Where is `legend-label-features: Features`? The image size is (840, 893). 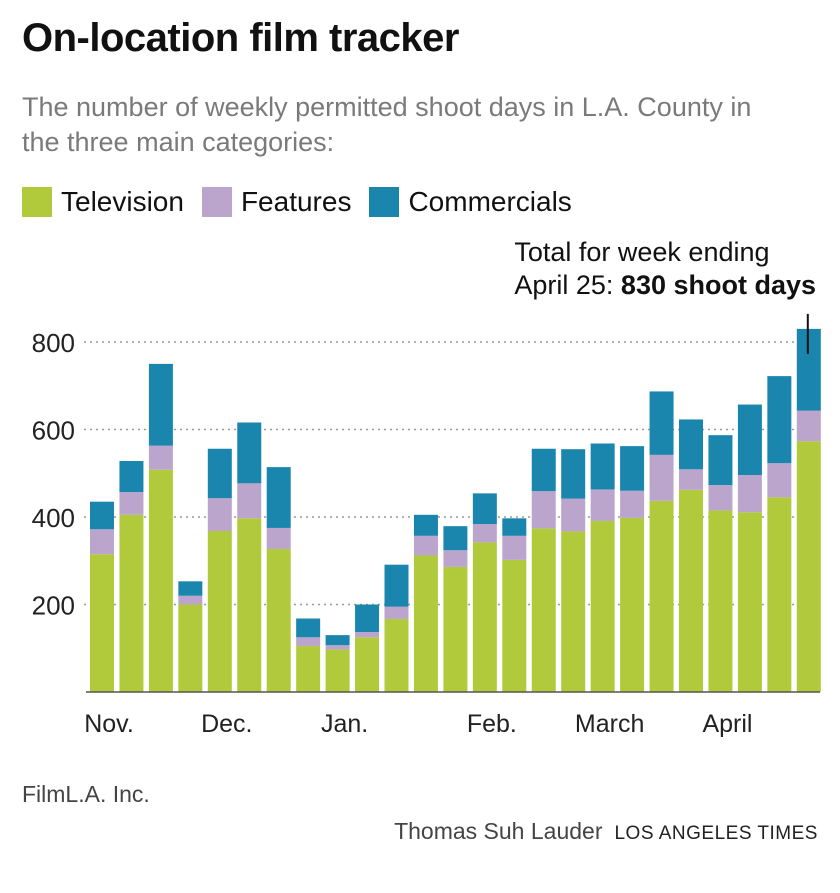
legend-label-features: Features is located at coordinates (296, 201).